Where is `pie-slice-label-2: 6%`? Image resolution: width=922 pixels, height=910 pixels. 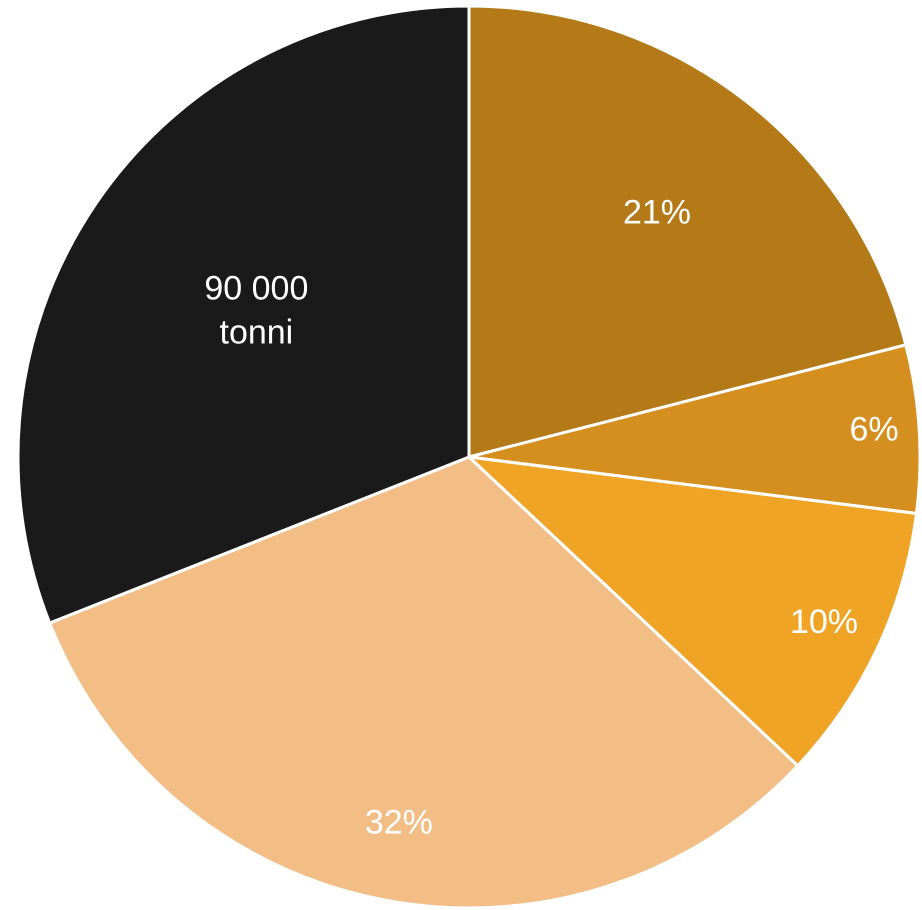
pie-slice-label-2: 6% is located at coordinates (874, 429).